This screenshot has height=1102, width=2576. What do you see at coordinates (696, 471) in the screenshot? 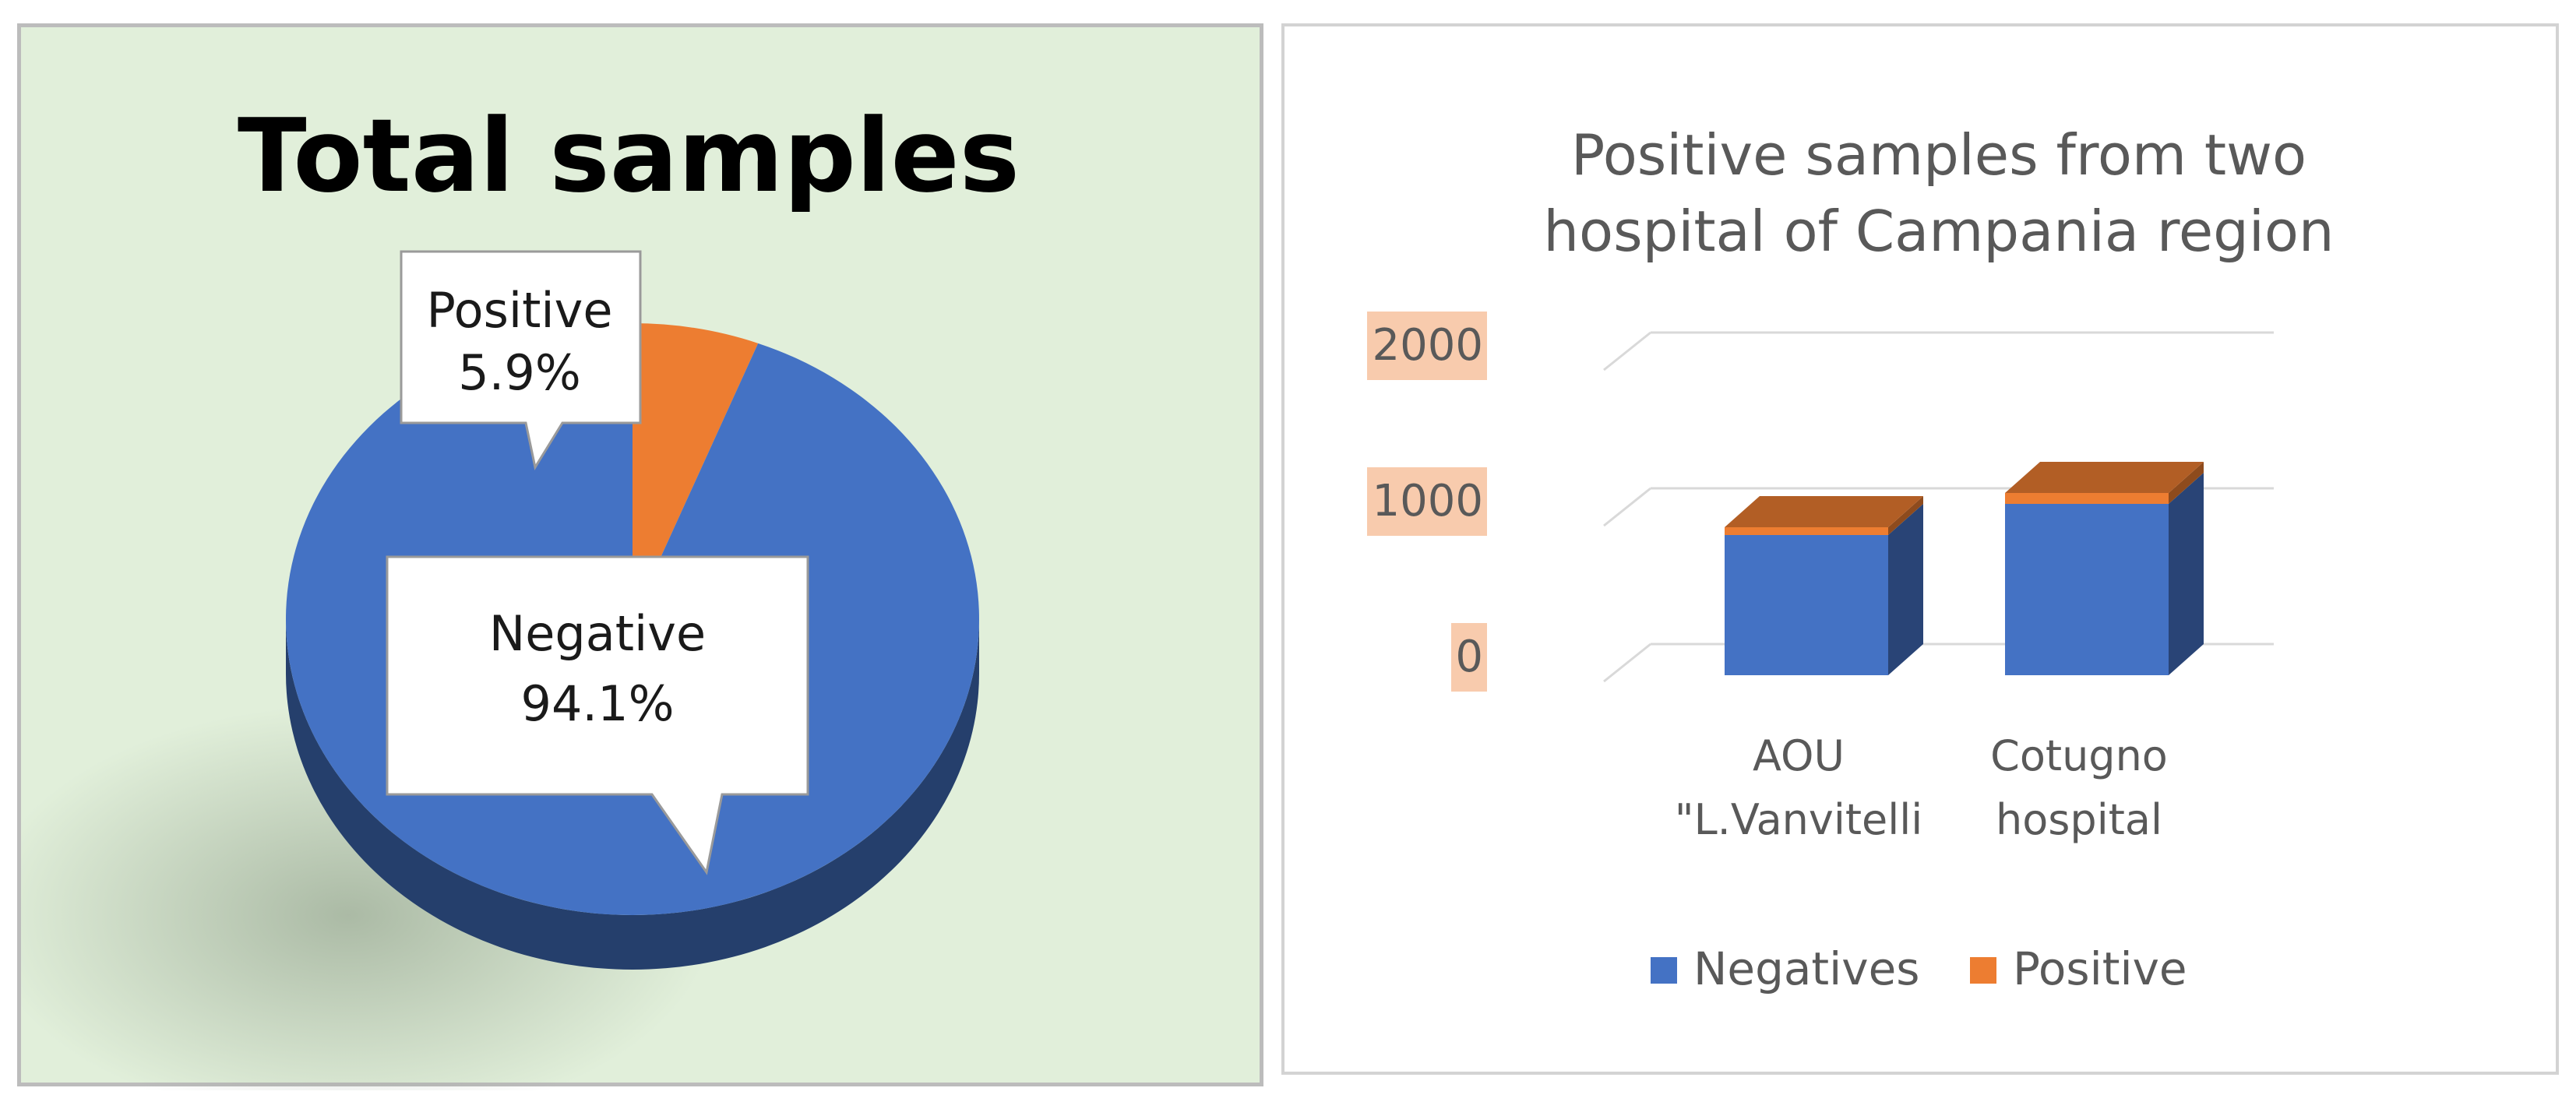
I see `pie-slice-positive` at bounding box center [696, 471].